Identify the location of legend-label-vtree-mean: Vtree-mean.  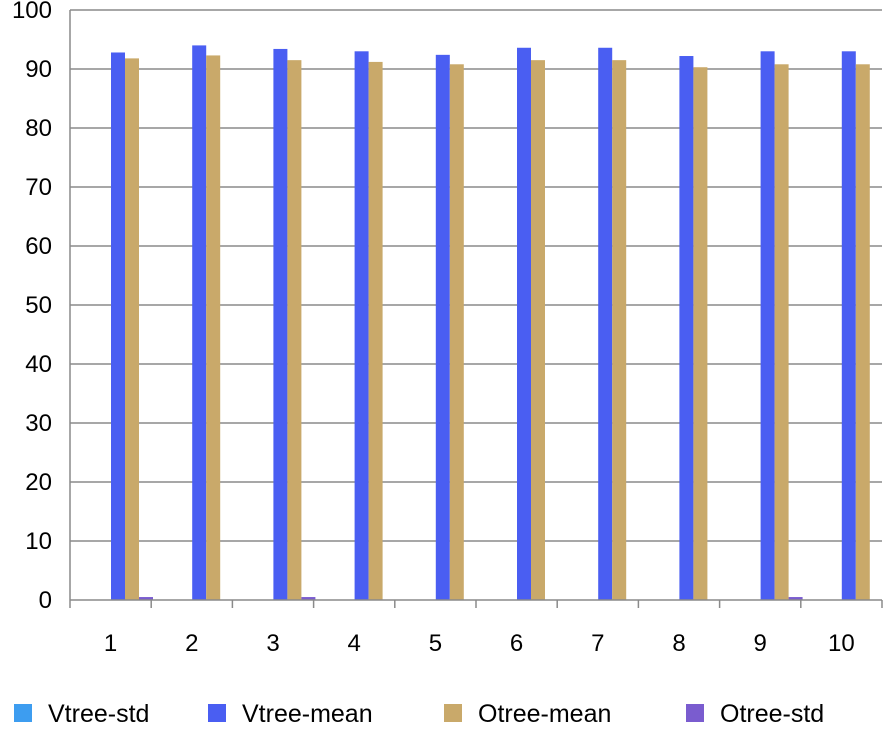
(307, 714).